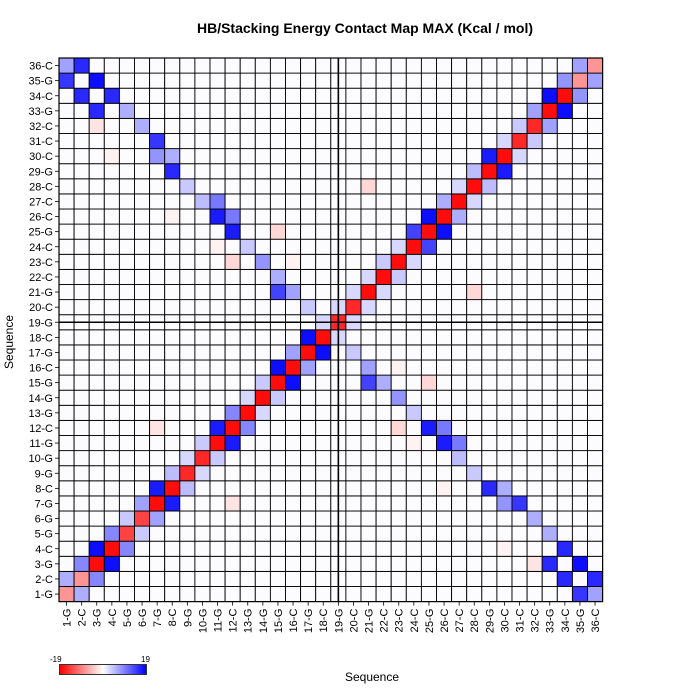 Image resolution: width=700 pixels, height=700 pixels. What do you see at coordinates (41, 459) in the screenshot?
I see `y-tick-label: 10-G` at bounding box center [41, 459].